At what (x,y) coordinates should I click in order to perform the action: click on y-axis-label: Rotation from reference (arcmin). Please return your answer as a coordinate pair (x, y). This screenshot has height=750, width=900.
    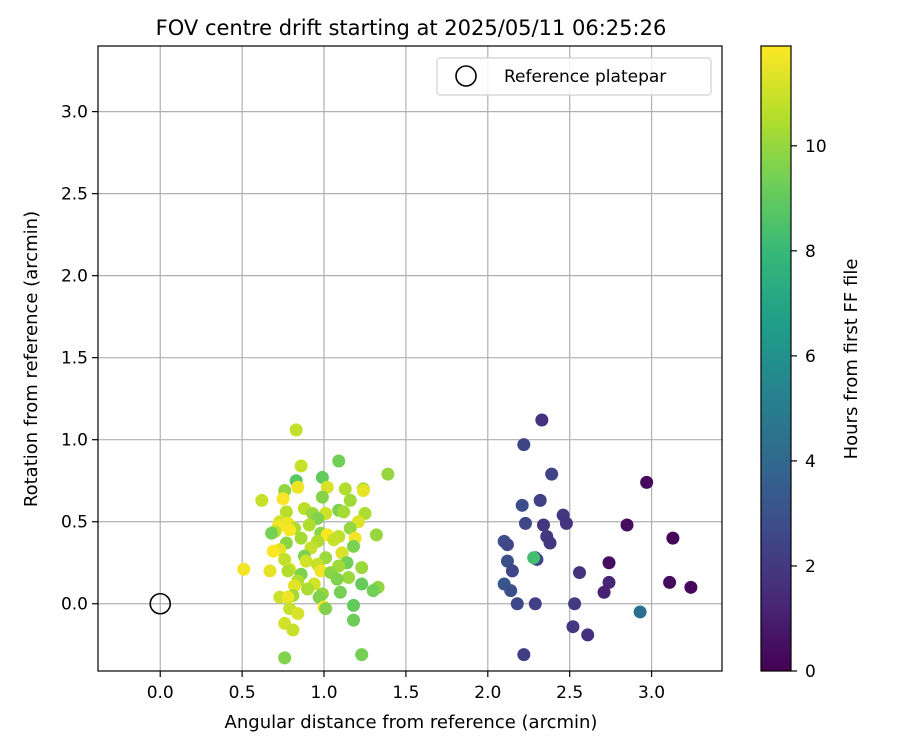
    Looking at the image, I should click on (31, 359).